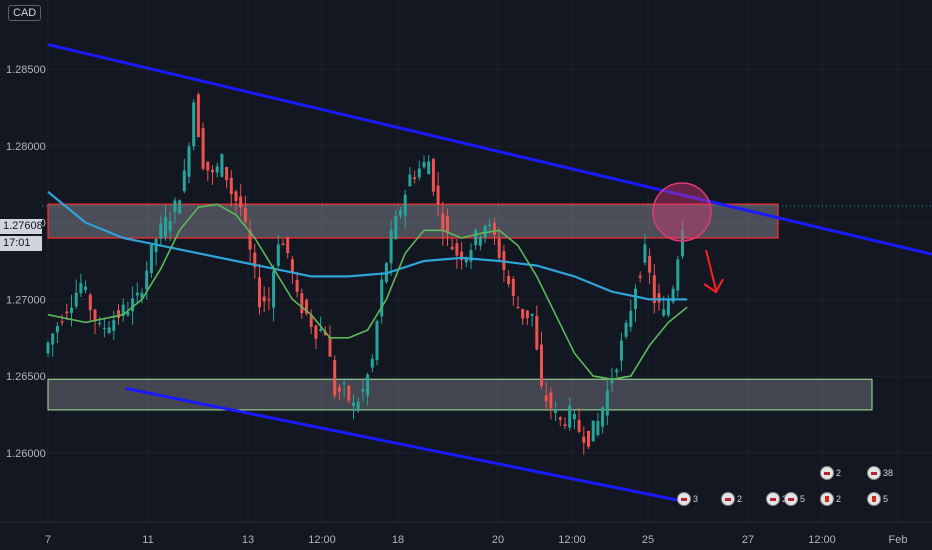 The height and width of the screenshot is (550, 932). I want to click on down-arrow-annotation, so click(713, 271).